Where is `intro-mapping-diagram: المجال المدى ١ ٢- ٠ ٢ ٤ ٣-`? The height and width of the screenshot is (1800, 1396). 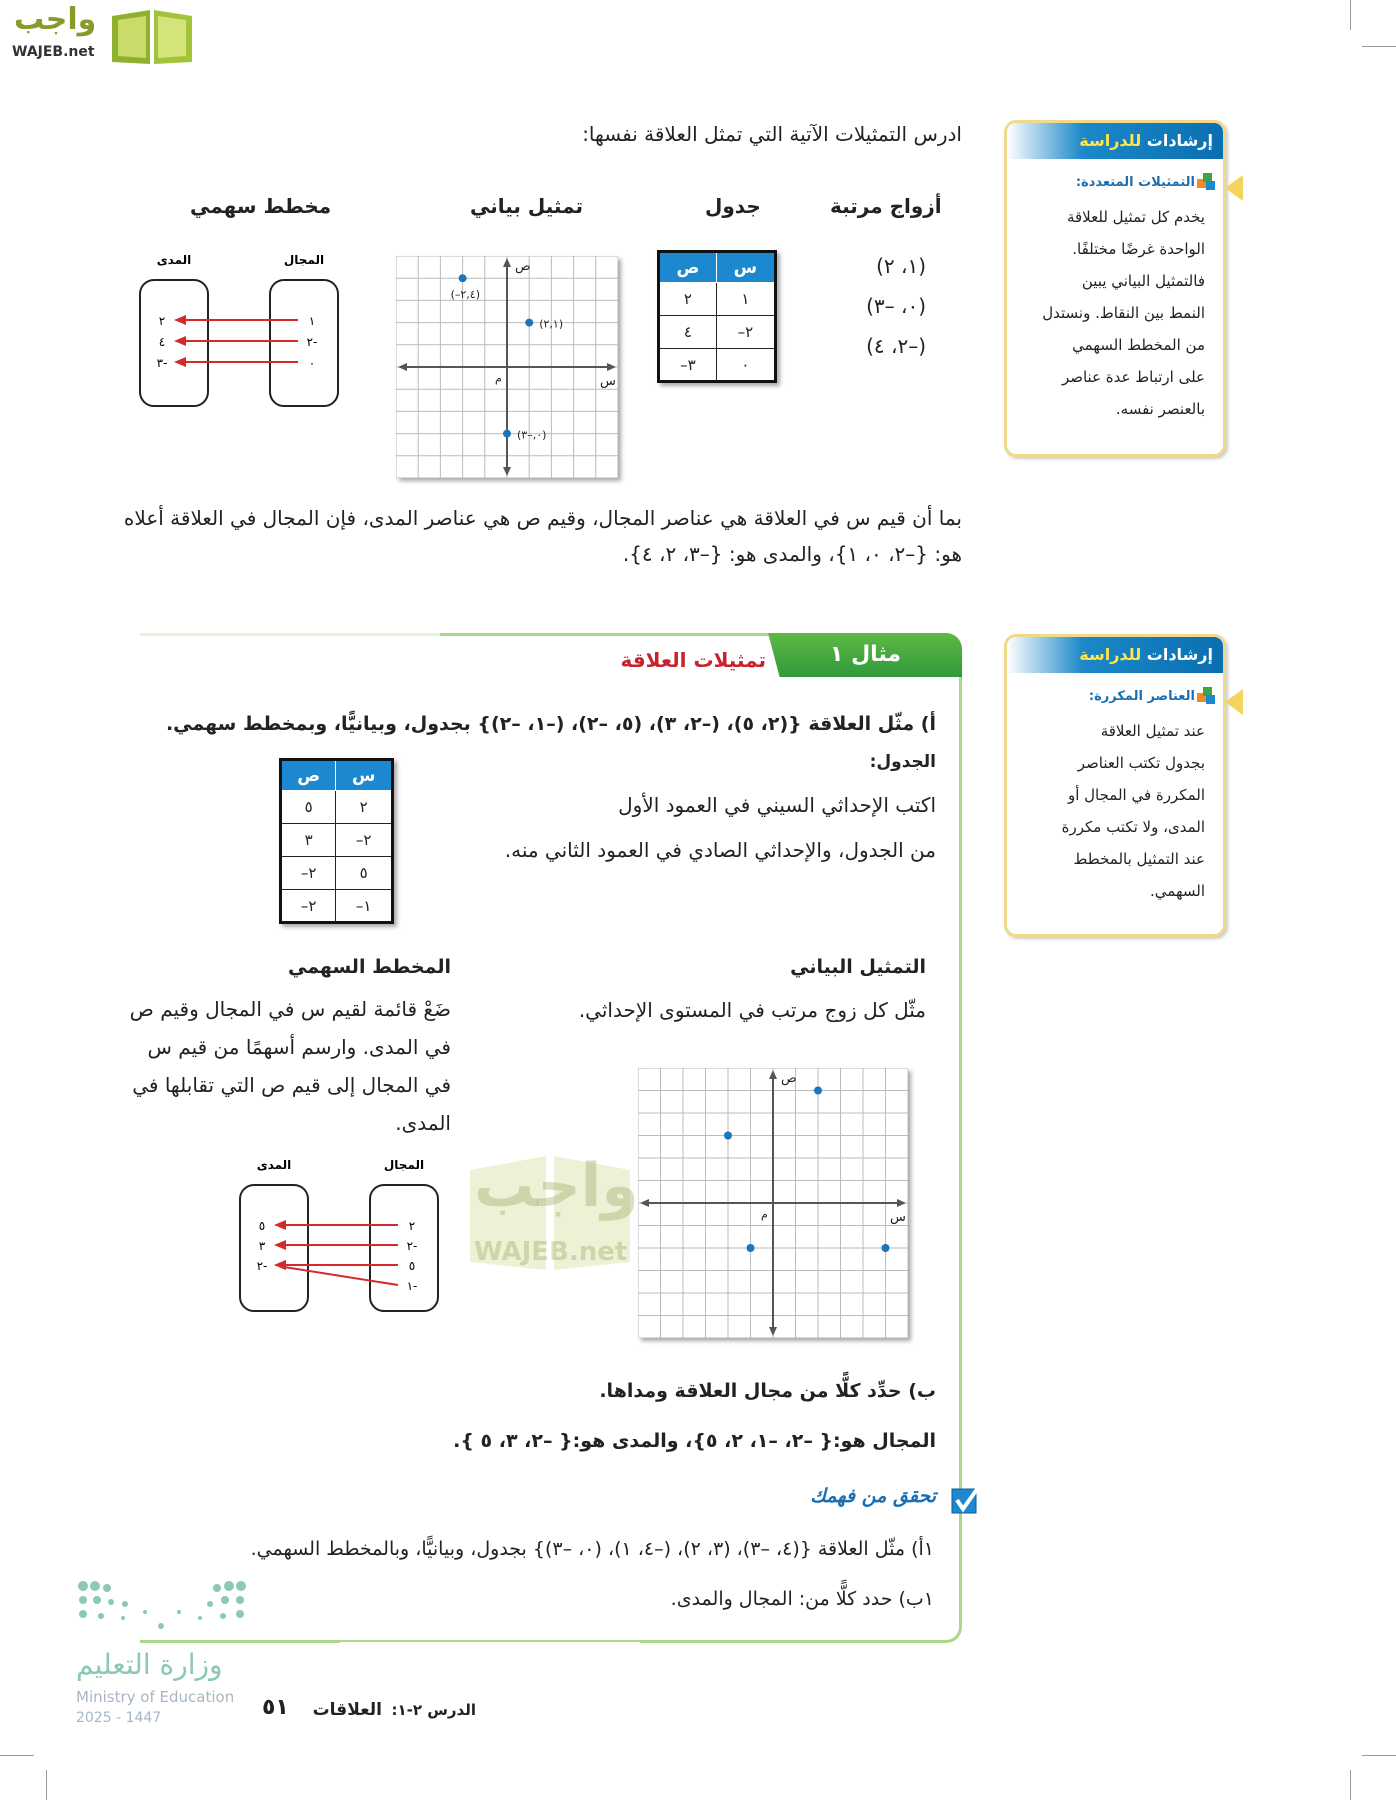 intro-mapping-diagram: المجال المدى ١ ٢- ٠ ٢ ٤ ٣- is located at coordinates (239, 330).